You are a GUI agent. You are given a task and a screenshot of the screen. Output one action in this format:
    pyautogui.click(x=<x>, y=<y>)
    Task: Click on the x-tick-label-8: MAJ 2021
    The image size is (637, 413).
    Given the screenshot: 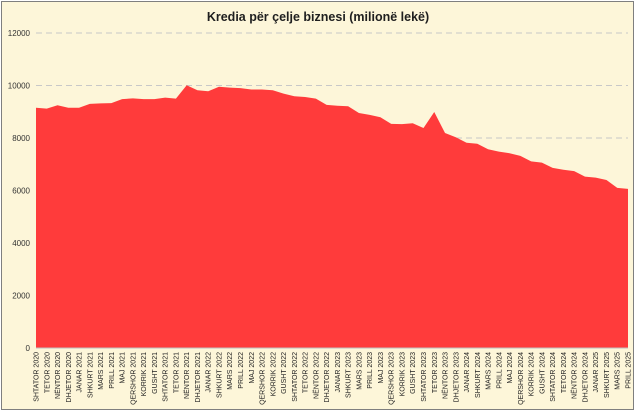 What is the action you would take?
    pyautogui.click(x=123, y=368)
    